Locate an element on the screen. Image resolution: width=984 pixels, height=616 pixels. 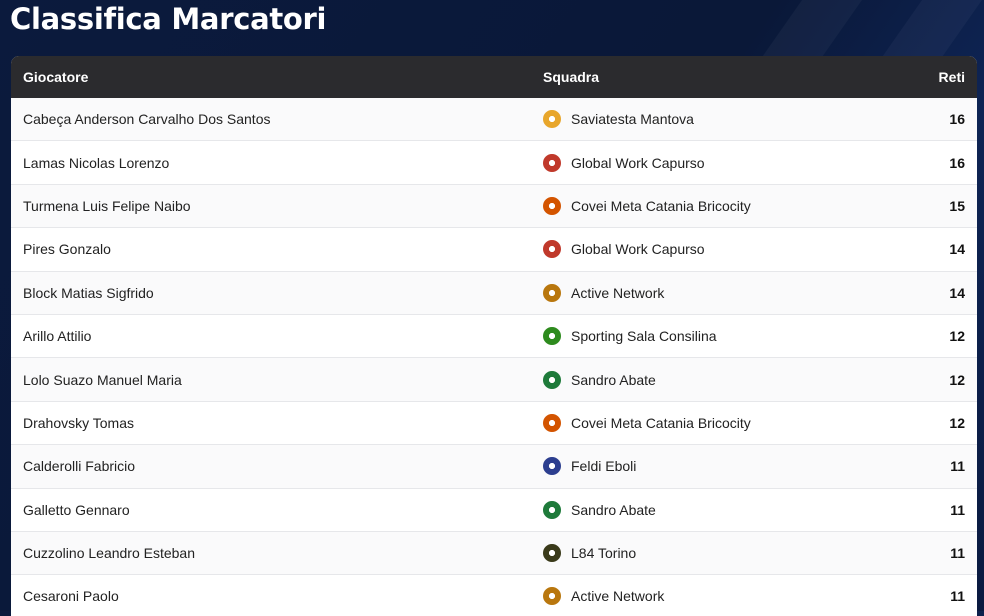
goals-value: 15 is located at coordinates (957, 205).